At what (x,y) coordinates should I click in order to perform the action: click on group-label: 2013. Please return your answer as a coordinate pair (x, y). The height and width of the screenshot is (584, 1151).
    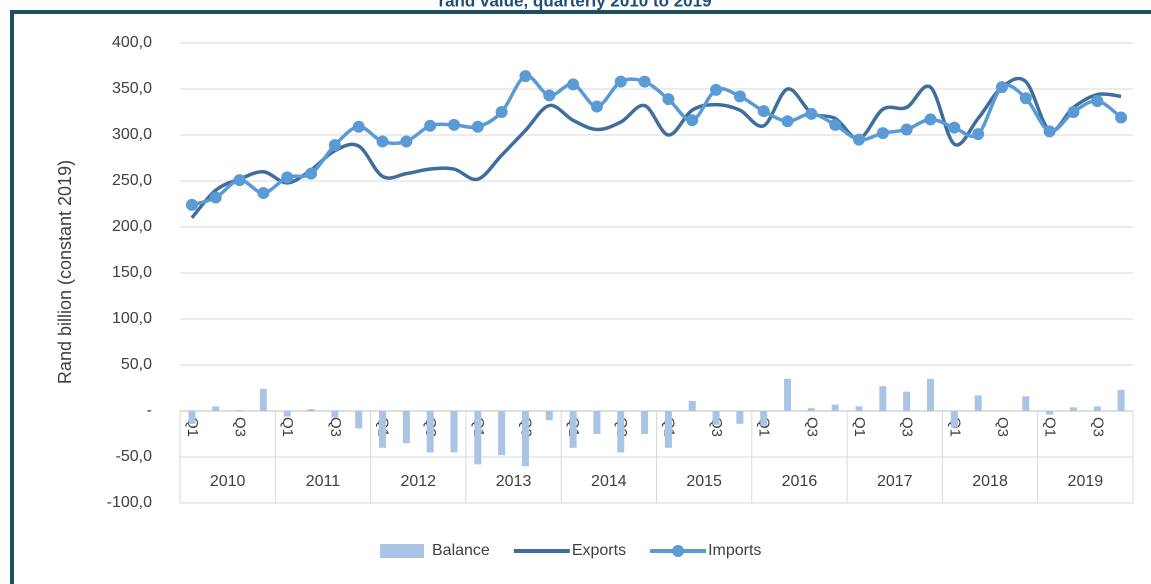
    Looking at the image, I should click on (514, 481).